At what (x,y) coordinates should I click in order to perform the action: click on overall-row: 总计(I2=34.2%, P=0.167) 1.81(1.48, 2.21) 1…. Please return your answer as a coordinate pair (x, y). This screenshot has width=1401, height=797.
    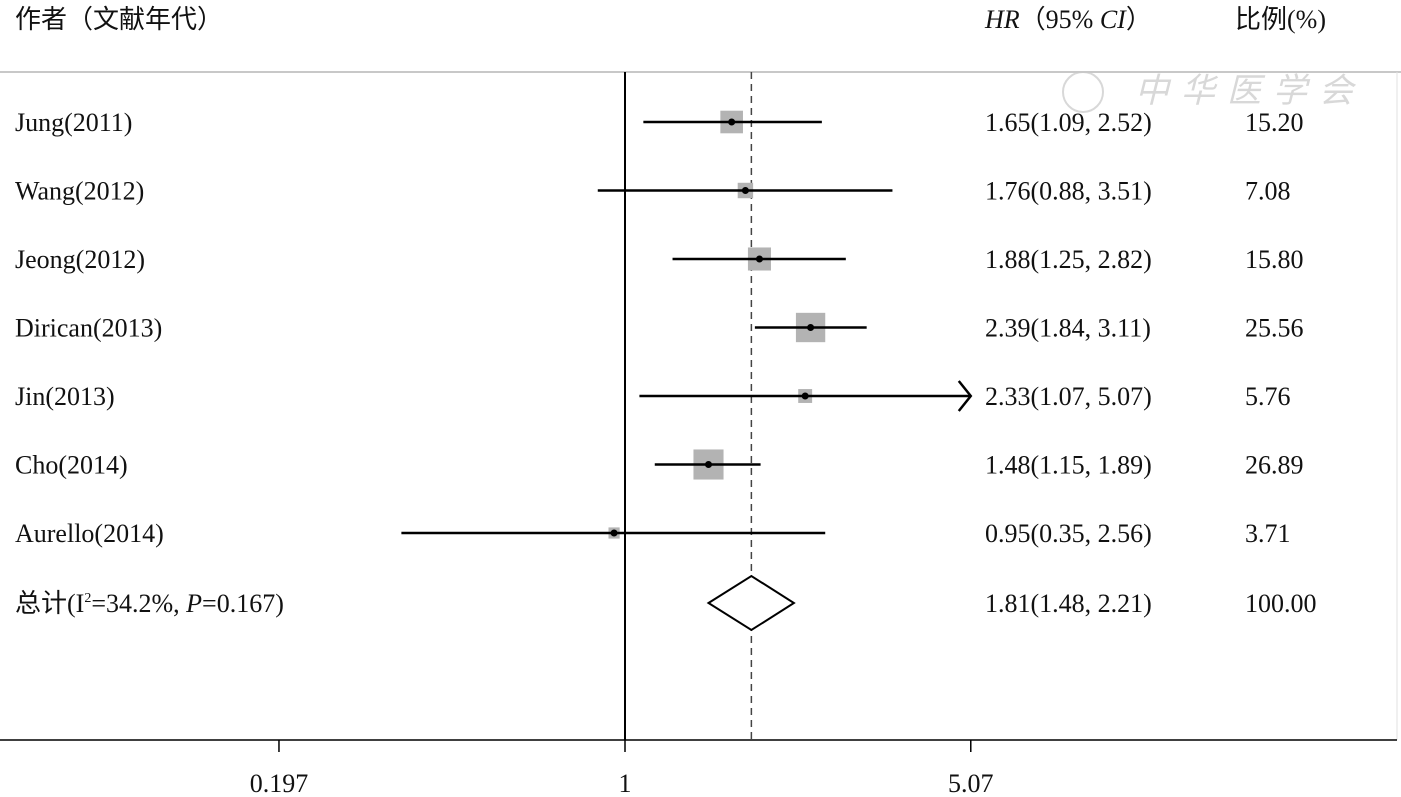
    Looking at the image, I should click on (666, 603).